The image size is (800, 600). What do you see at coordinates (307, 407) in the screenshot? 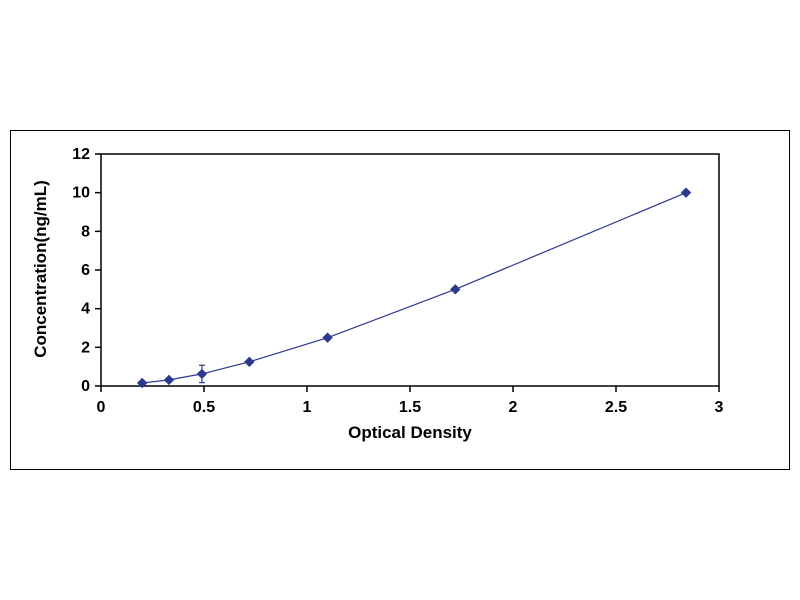
I see `x-tick-label: 1` at bounding box center [307, 407].